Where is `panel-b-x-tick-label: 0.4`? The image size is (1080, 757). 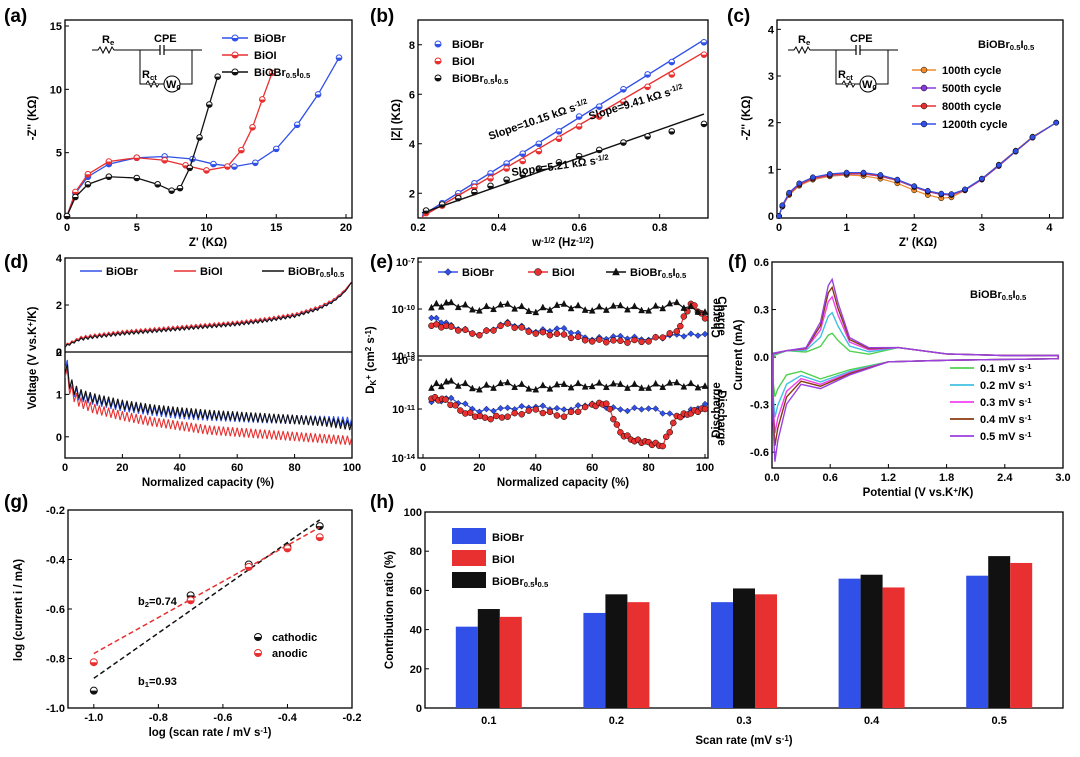
panel-b-x-tick-label: 0.4 is located at coordinates (499, 228).